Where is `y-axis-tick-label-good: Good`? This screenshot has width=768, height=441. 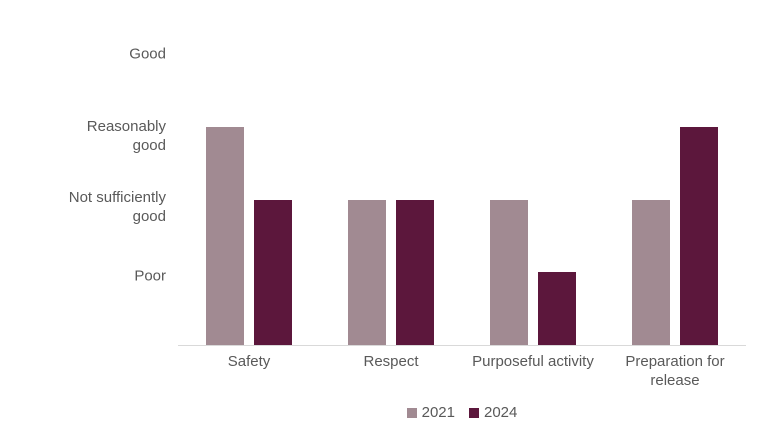
y-axis-tick-label-good: Good is located at coordinates (147, 54).